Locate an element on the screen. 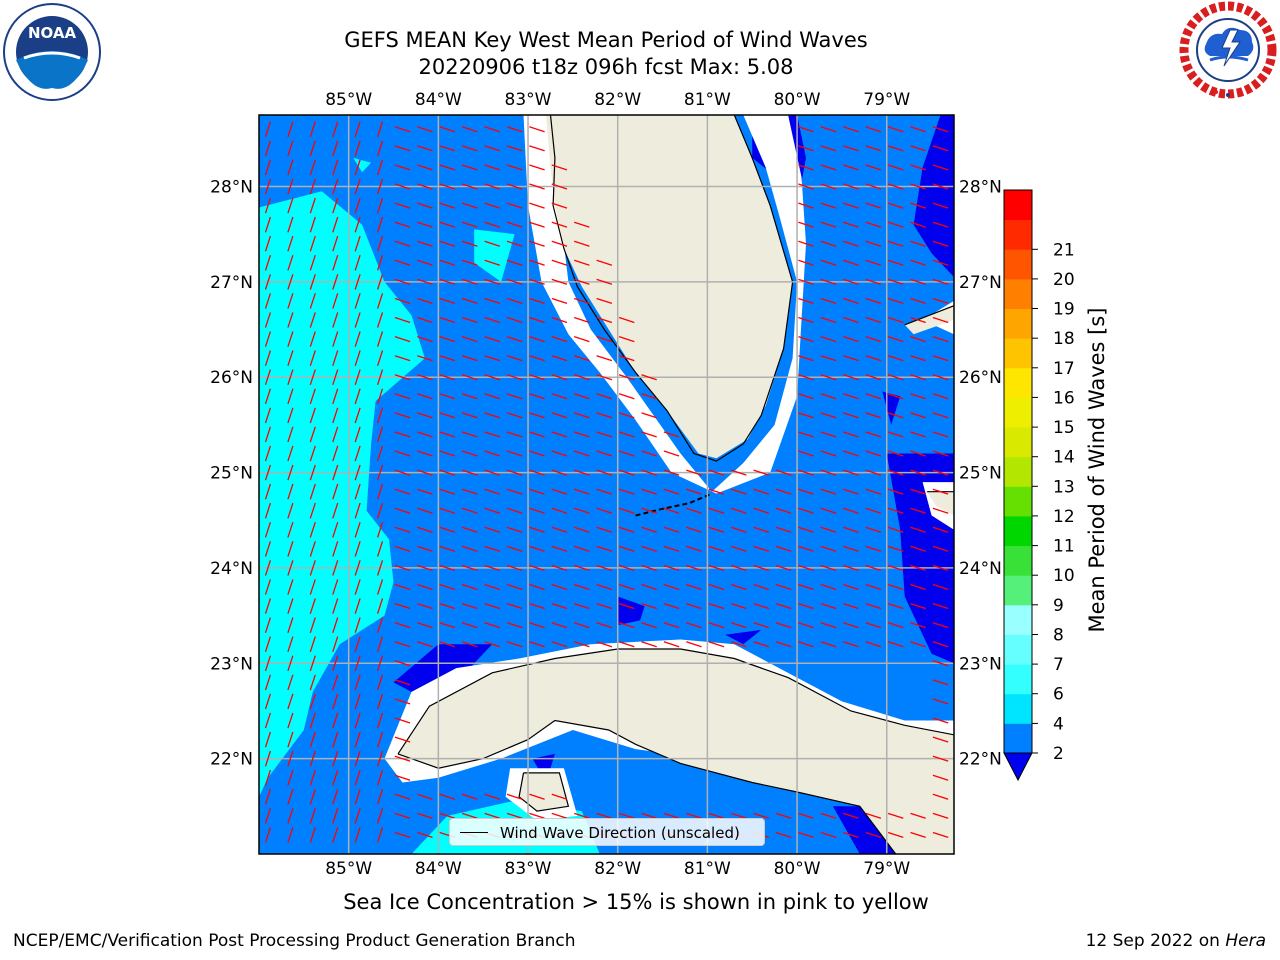  y-tick-label-left: 27°N is located at coordinates (231, 283).